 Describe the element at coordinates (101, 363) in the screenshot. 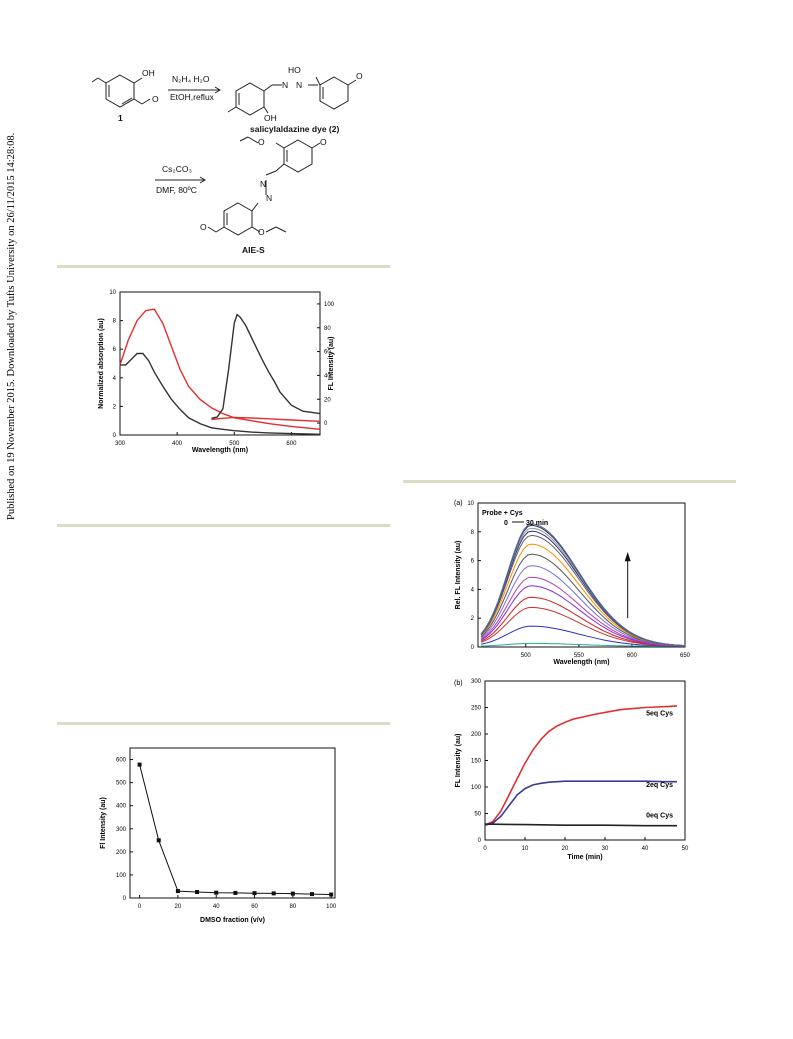

I see `y-axis-label: Normalized absorption (au)` at that location.